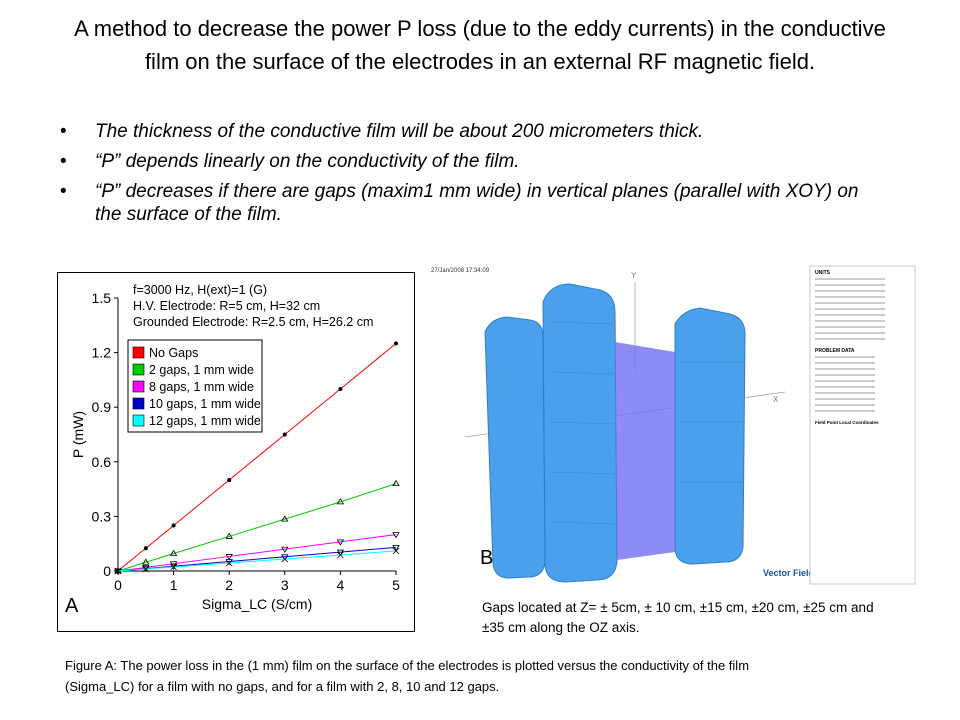  I want to click on annotation: Grounded Electrode: R=2.5 cm, H=26.2 cm, so click(253, 322).